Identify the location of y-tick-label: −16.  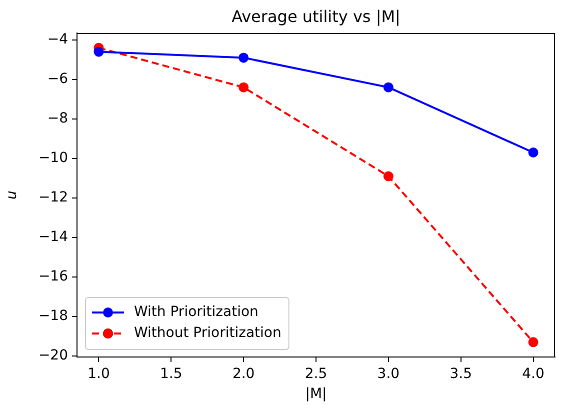
(53, 276).